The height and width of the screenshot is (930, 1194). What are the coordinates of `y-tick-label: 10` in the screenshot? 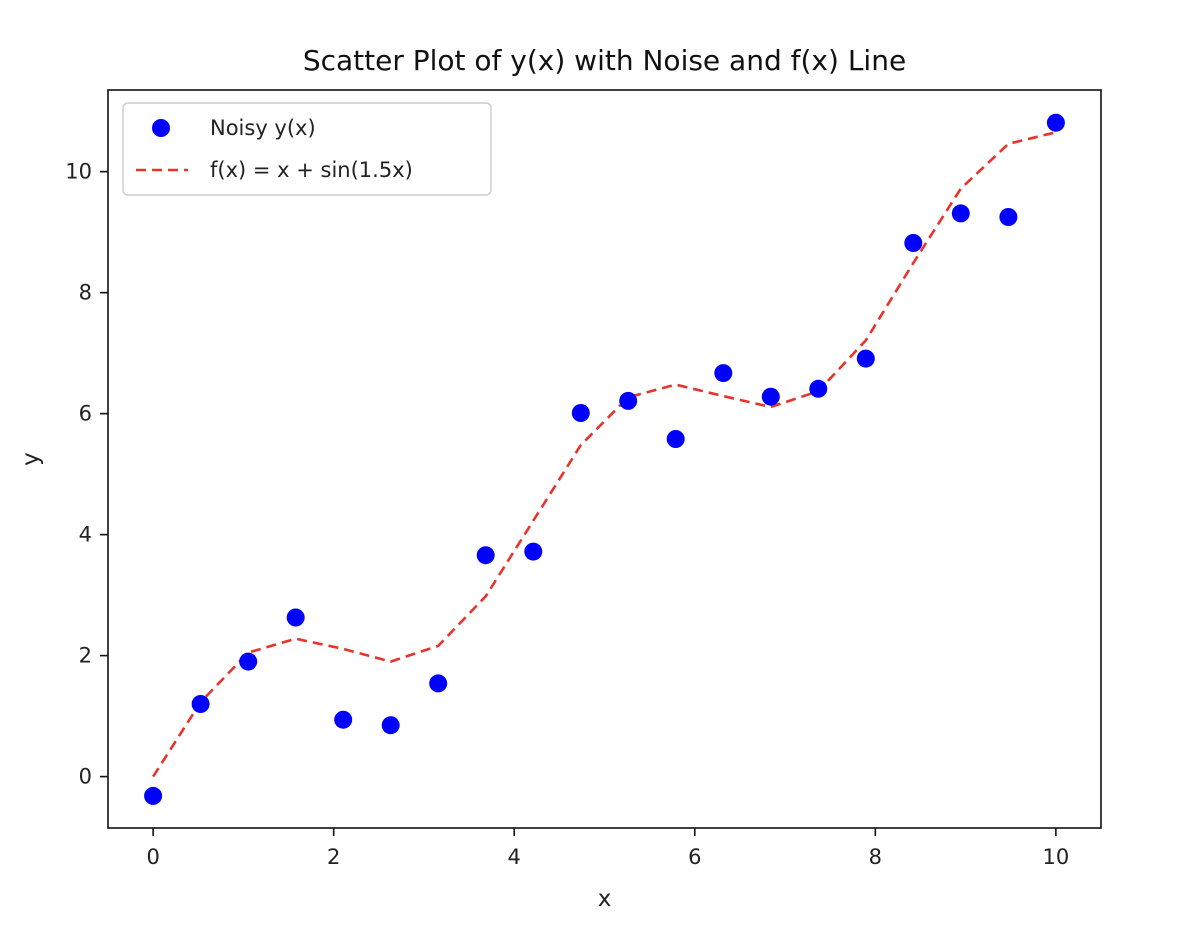 It's located at (78, 172).